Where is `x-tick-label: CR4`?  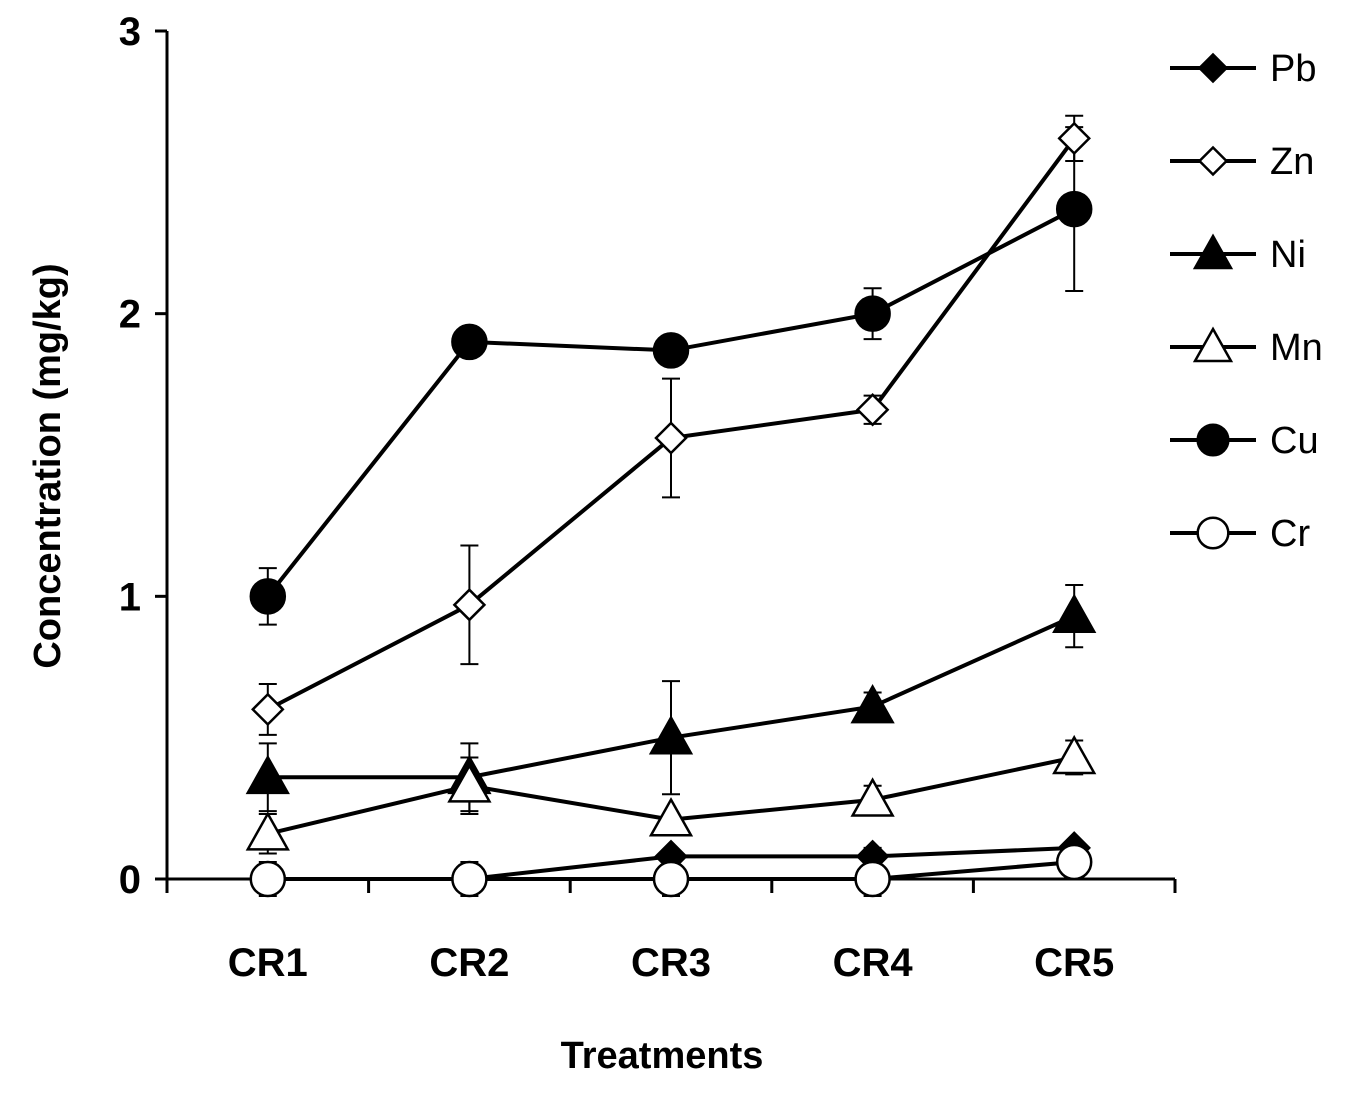
x-tick-label: CR4 is located at coordinates (873, 963).